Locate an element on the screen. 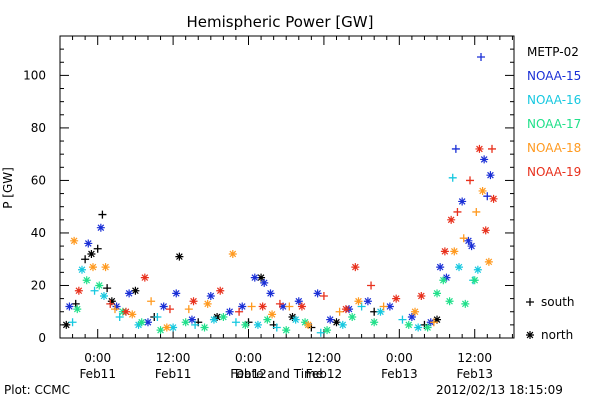 This screenshot has height=400, width=600. legend-entry: NOAA-17 is located at coordinates (554, 124).